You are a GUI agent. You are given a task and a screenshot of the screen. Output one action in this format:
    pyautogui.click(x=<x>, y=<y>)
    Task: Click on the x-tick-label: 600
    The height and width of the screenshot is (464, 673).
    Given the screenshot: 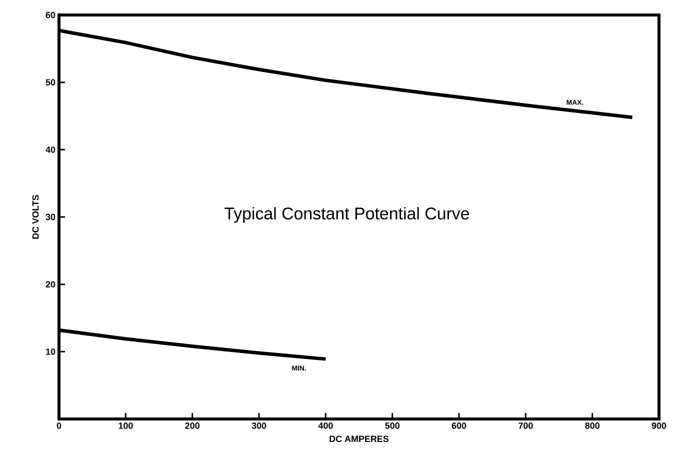 What is the action you would take?
    pyautogui.click(x=459, y=425)
    